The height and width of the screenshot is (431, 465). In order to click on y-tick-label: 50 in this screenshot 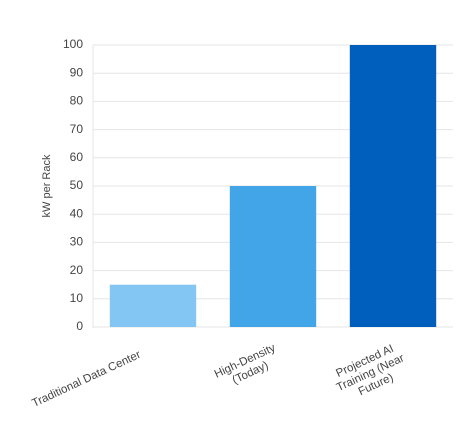, I will do `click(77, 185)`.